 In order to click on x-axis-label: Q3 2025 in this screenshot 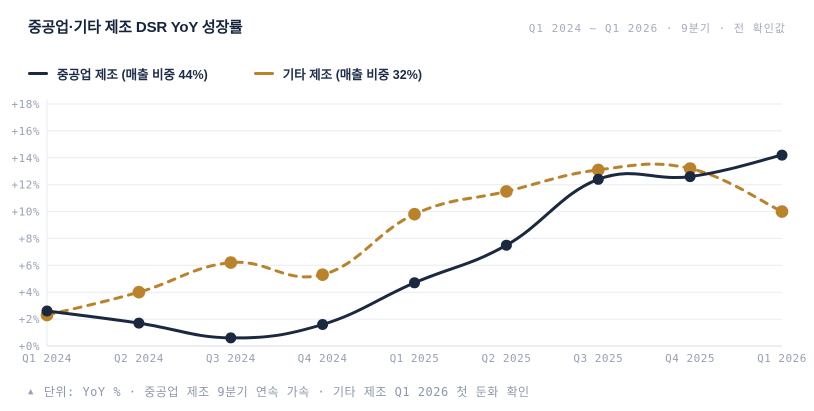, I will do `click(598, 358)`.